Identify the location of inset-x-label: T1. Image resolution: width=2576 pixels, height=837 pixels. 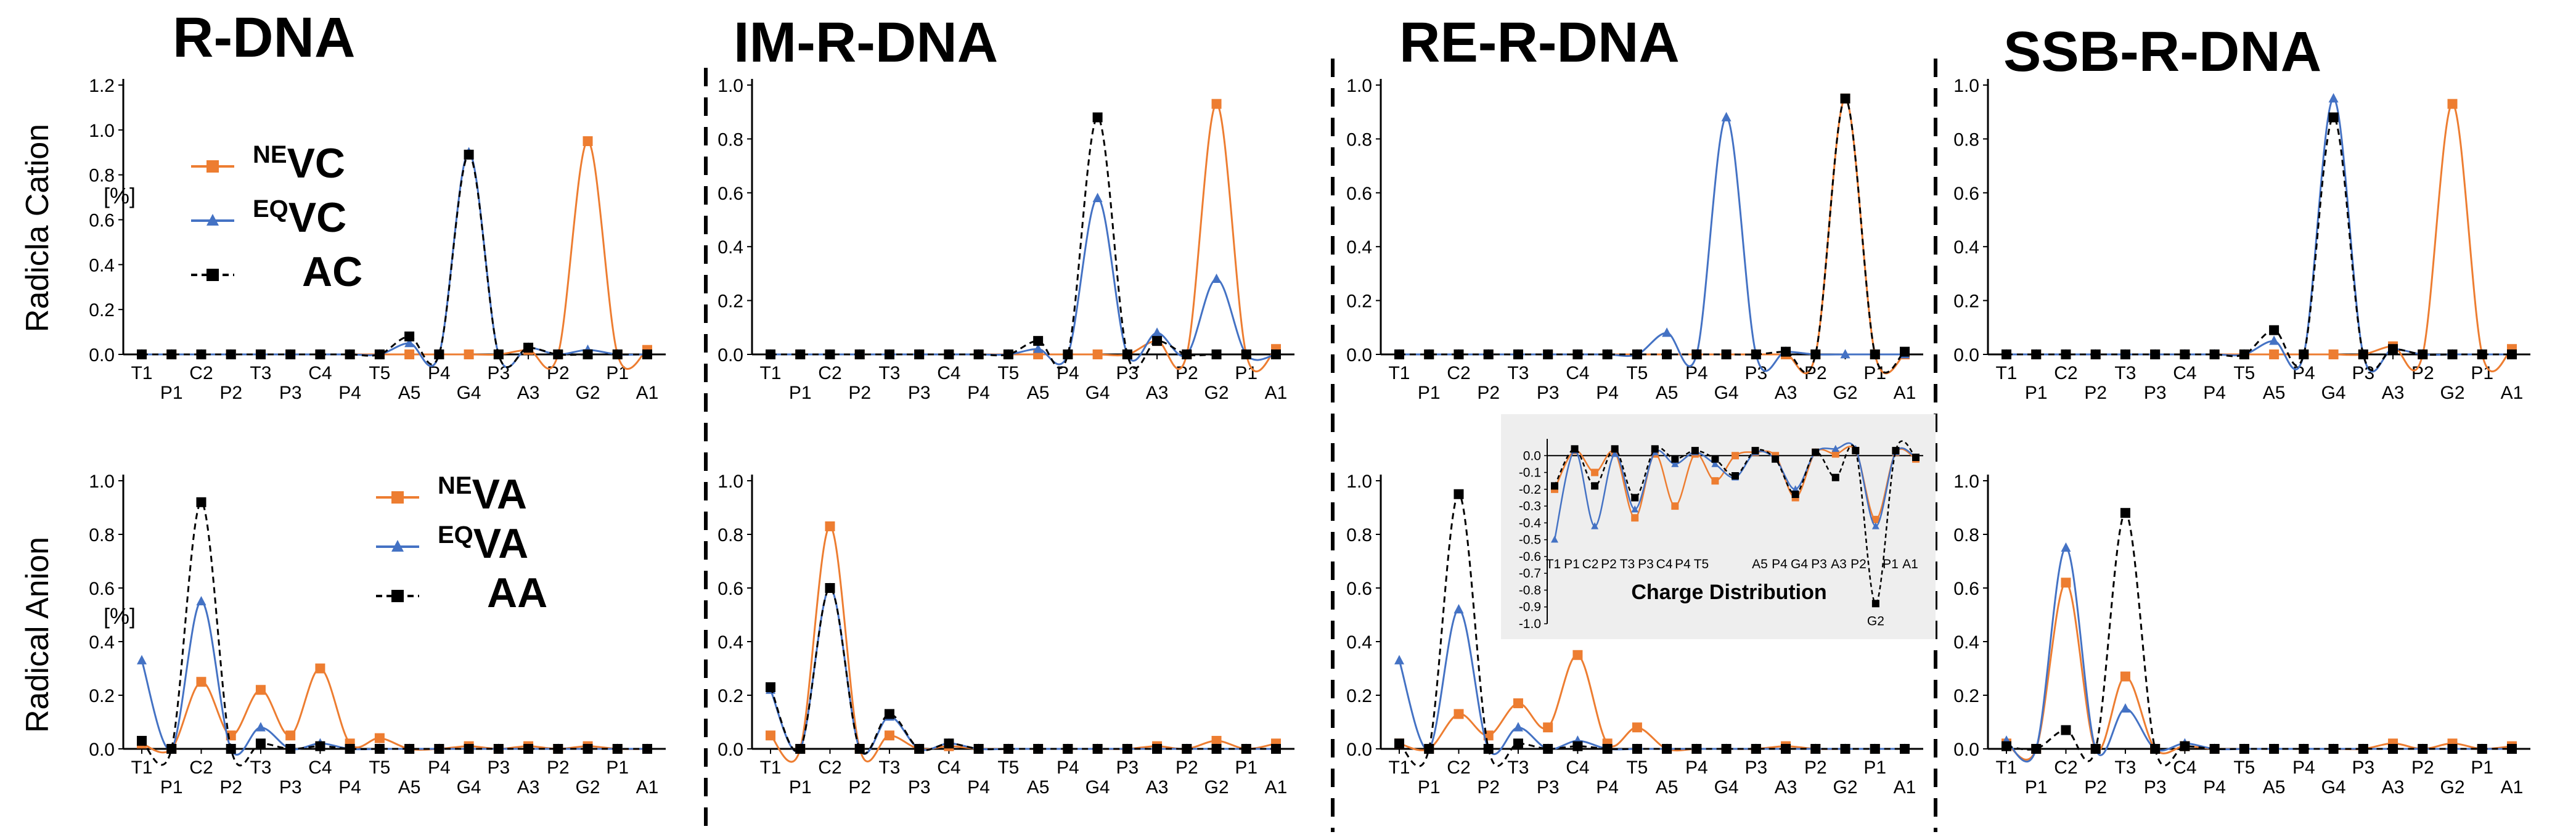
(1553, 564).